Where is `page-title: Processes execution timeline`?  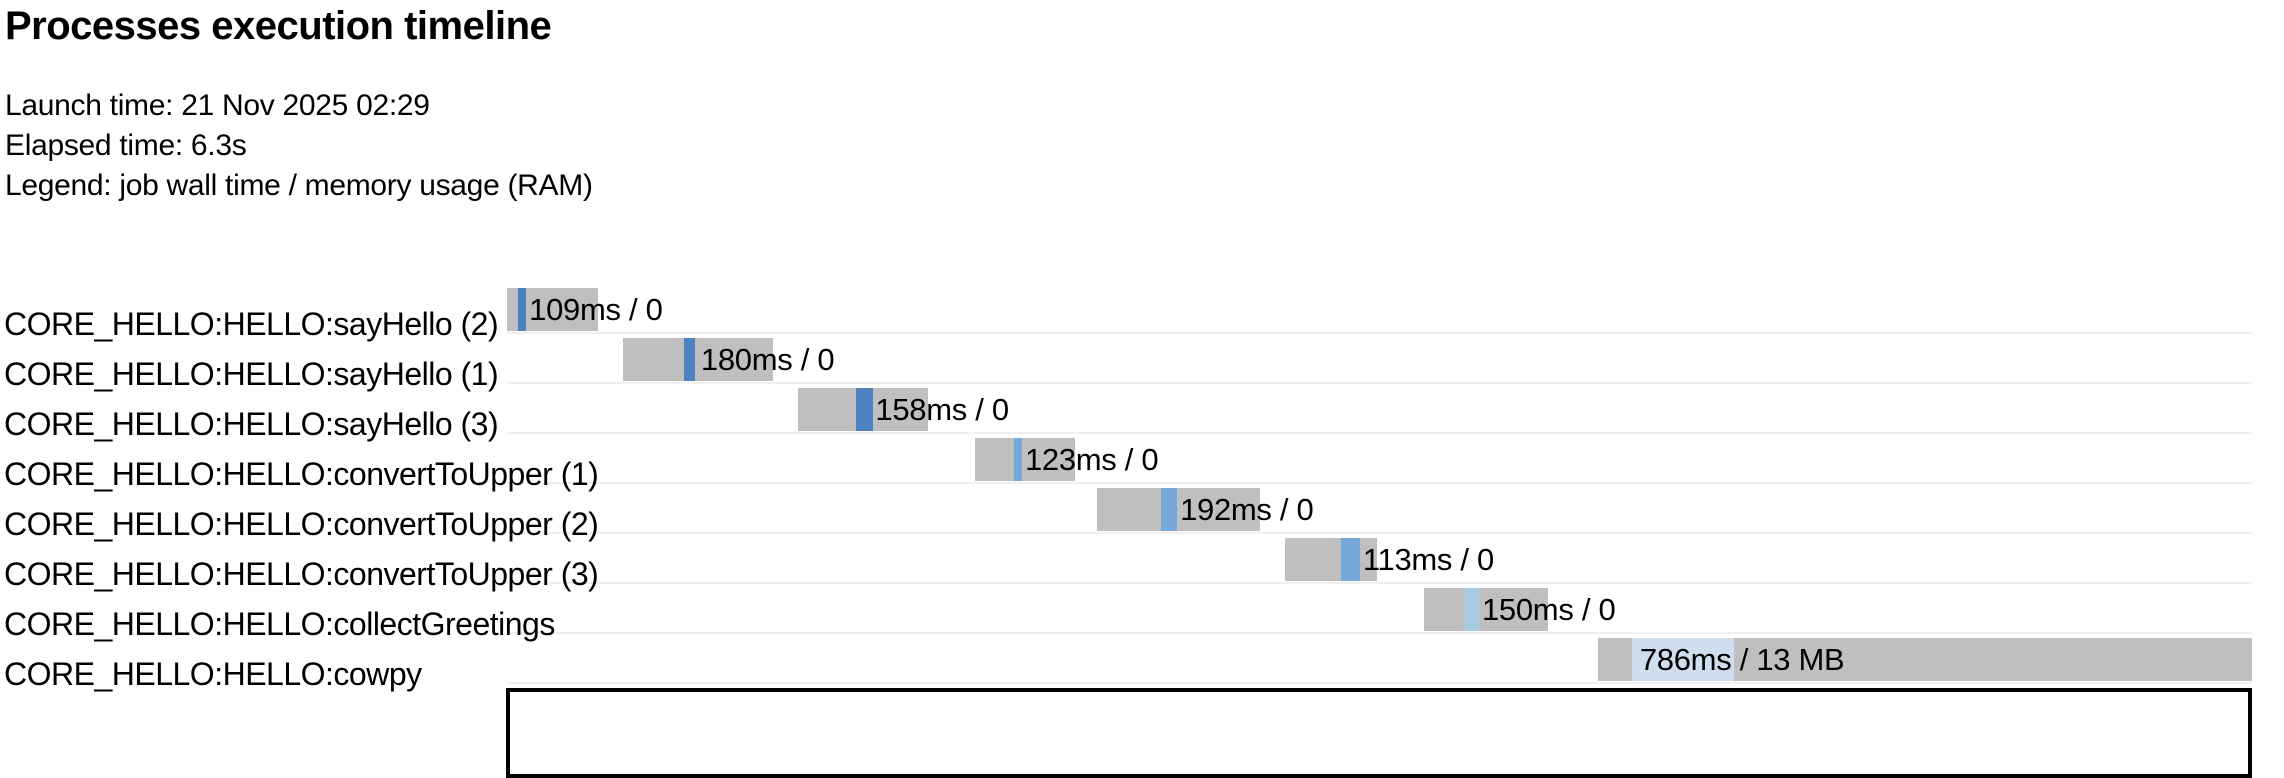
page-title: Processes execution timeline is located at coordinates (278, 26).